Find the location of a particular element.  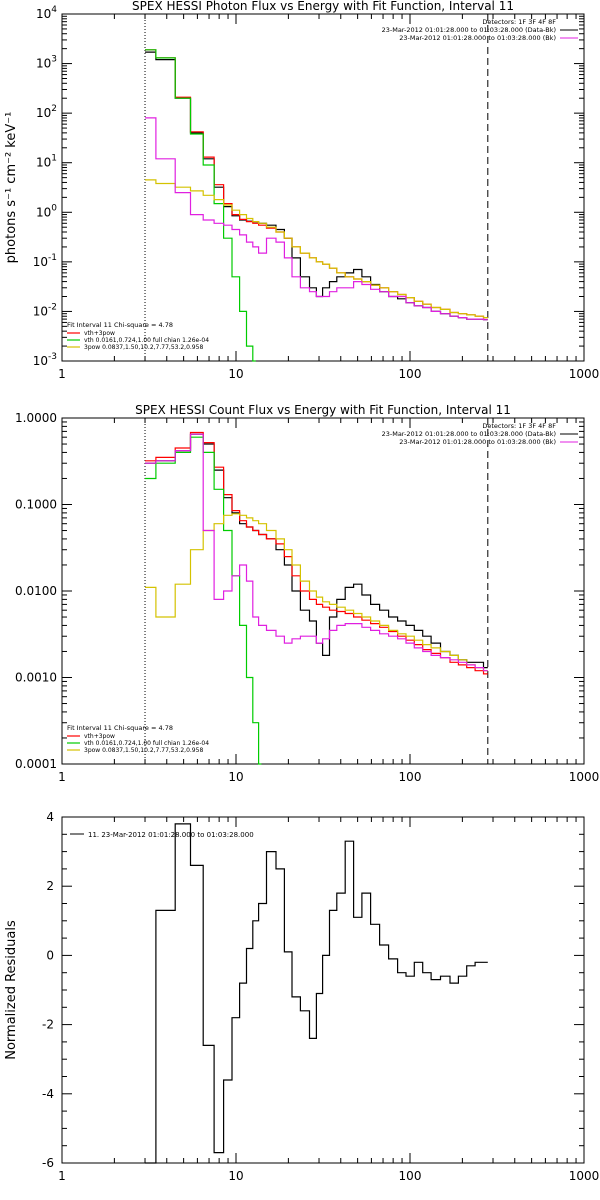

y-tick-label: 0.0010 is located at coordinates (36, 678).